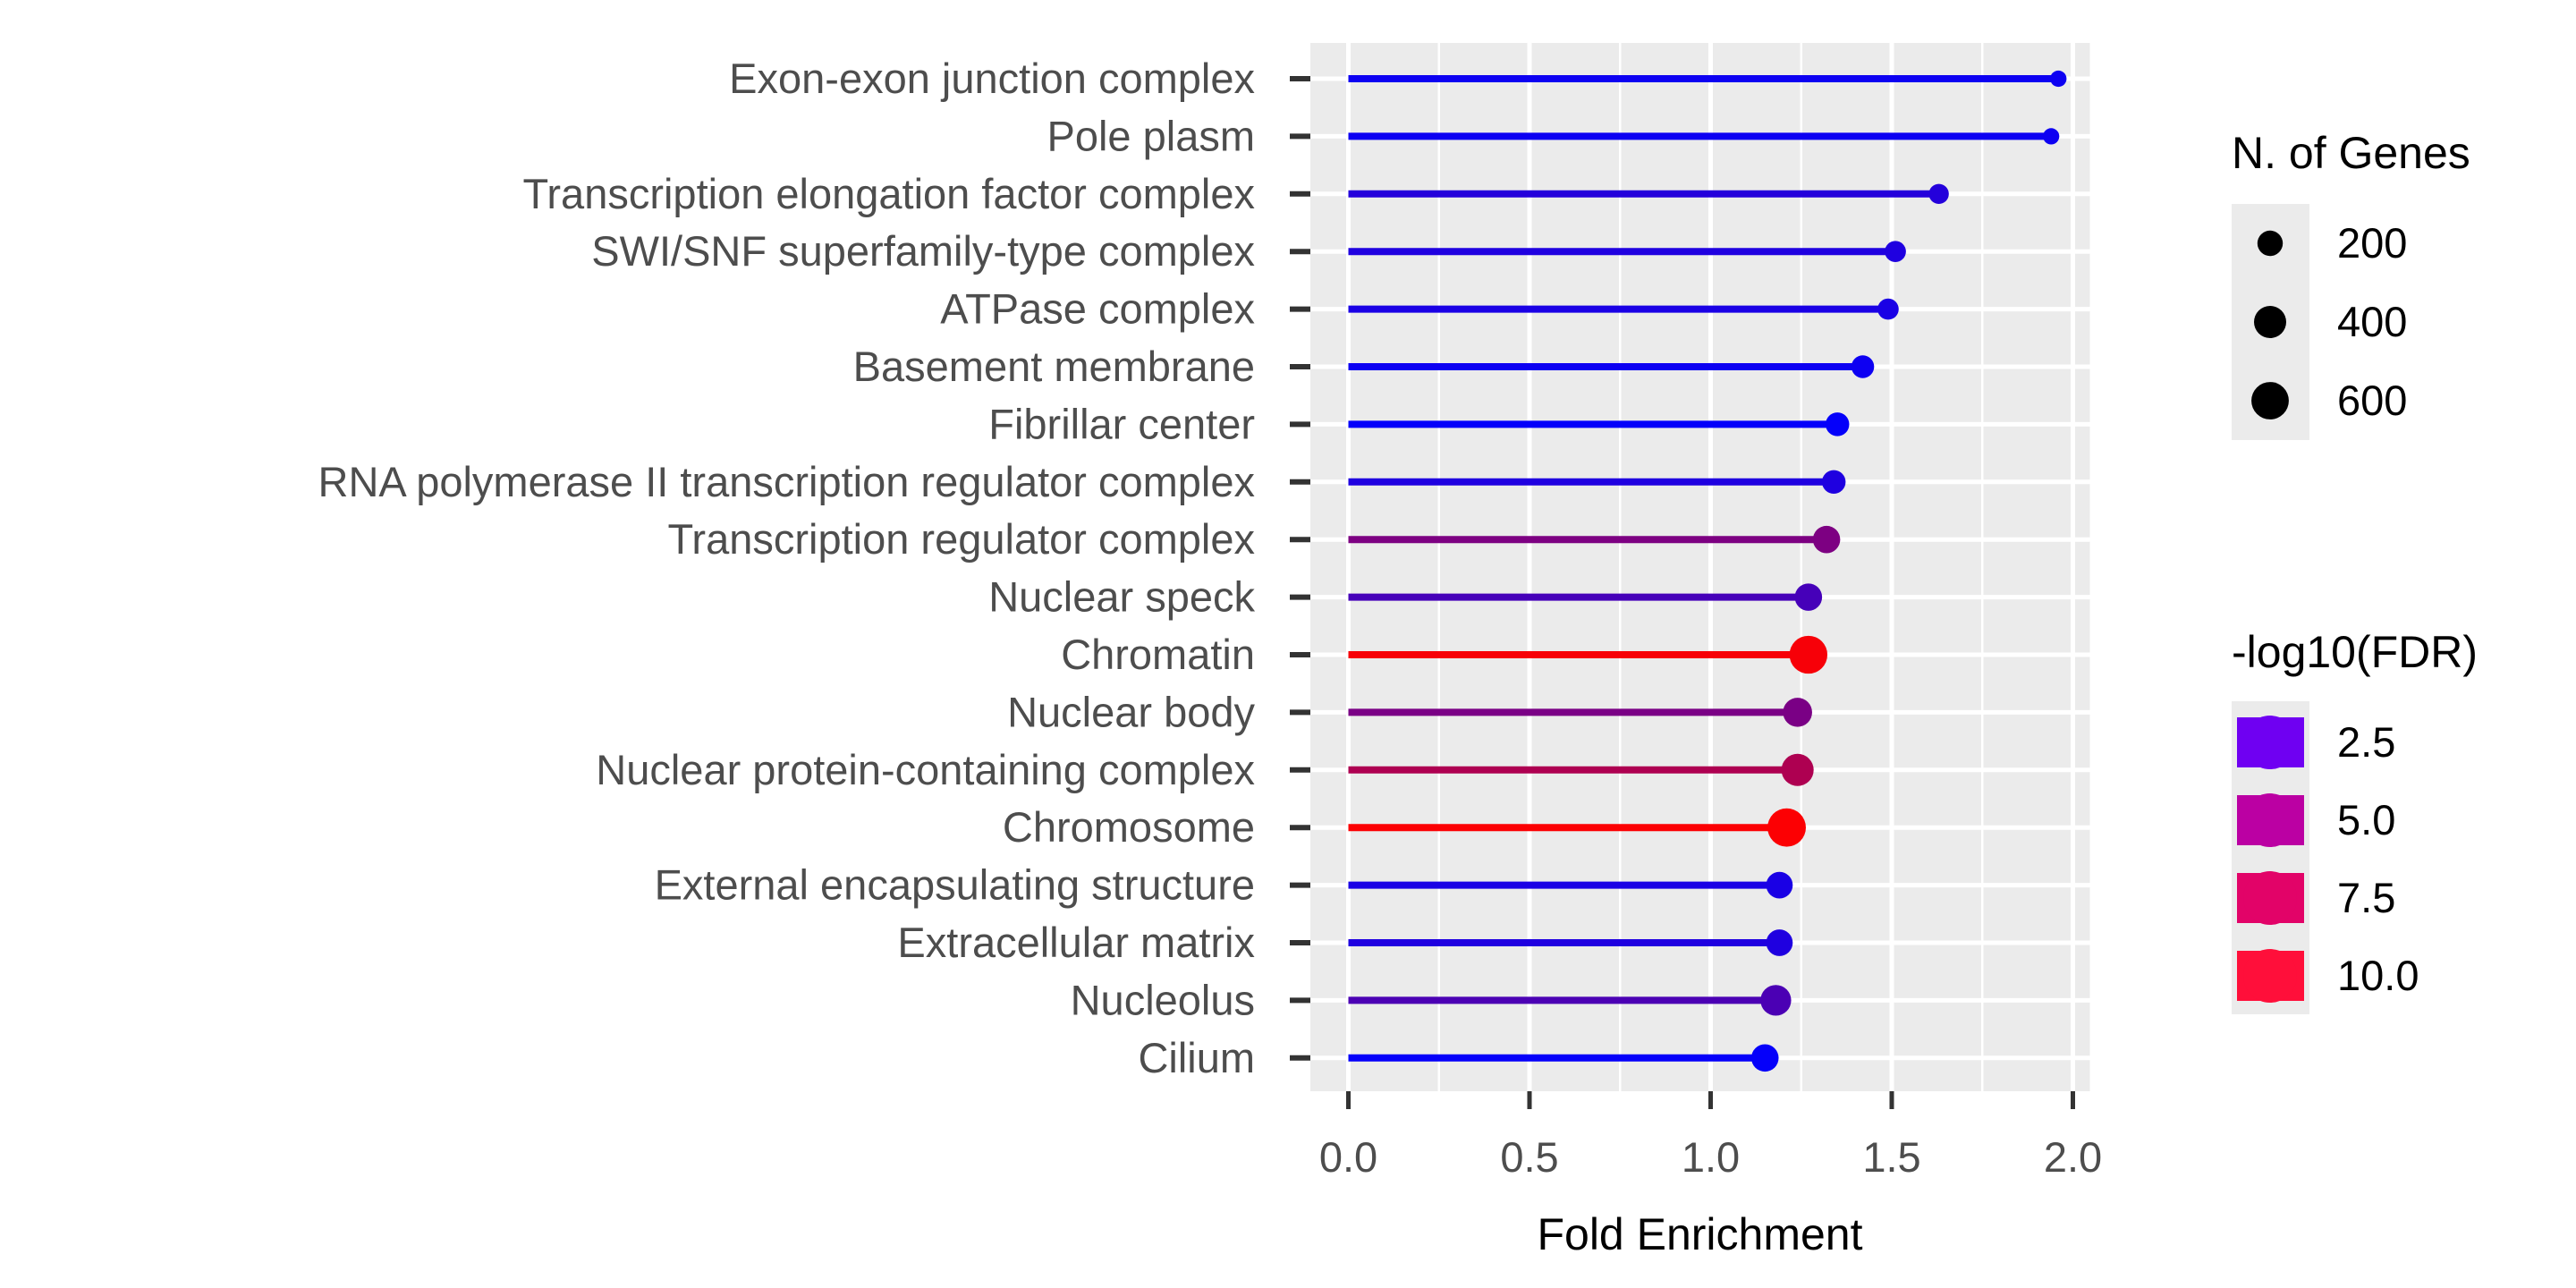 The height and width of the screenshot is (1288, 2576). I want to click on x-axis: 0.0 0.5 1.0 1.5 2.0, so click(1710, 1136).